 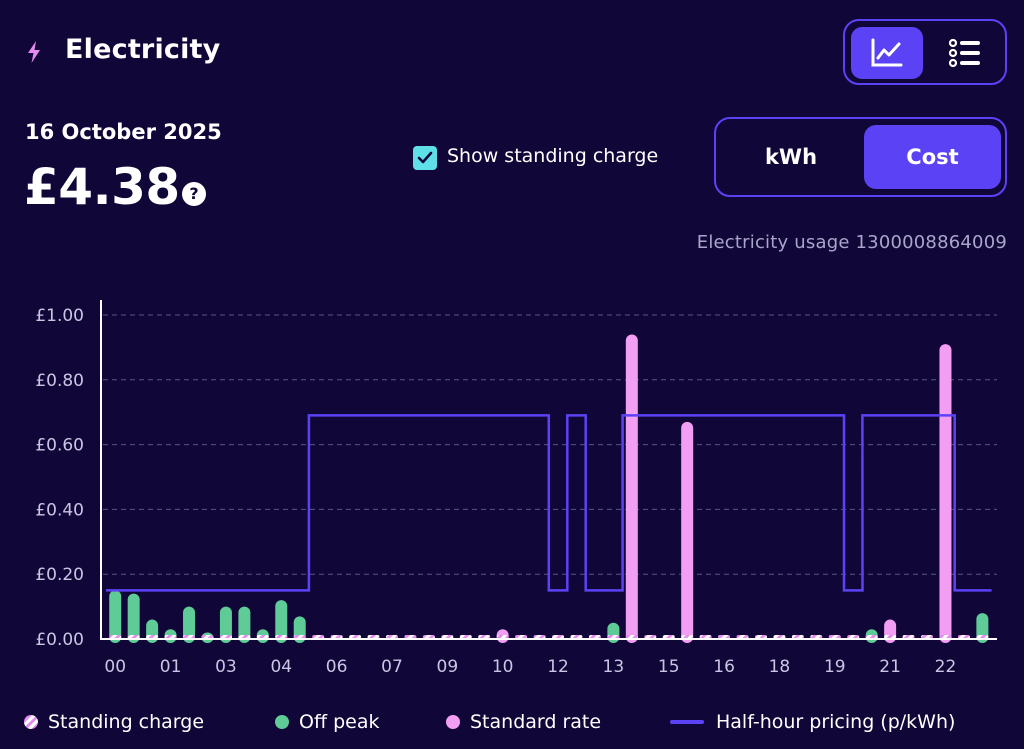 I want to click on x-tick-label: 16, so click(x=724, y=667).